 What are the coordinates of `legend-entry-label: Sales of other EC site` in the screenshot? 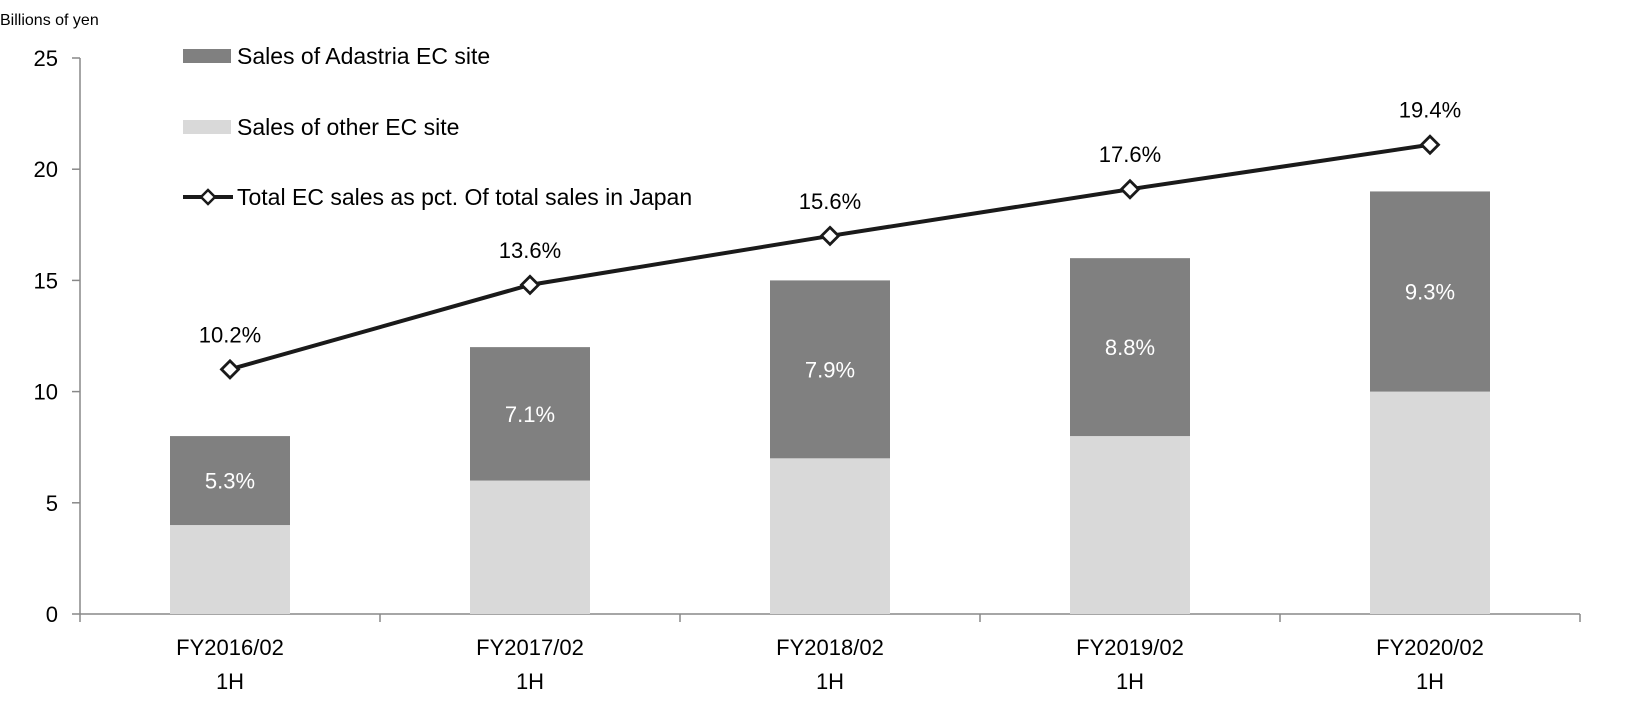 It's located at (348, 127).